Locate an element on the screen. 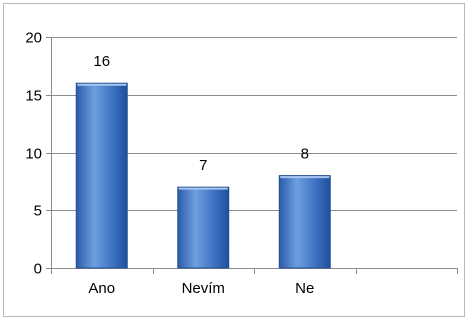 Image resolution: width=470 pixels, height=322 pixels. y-tick-label: 20 is located at coordinates (33, 38).